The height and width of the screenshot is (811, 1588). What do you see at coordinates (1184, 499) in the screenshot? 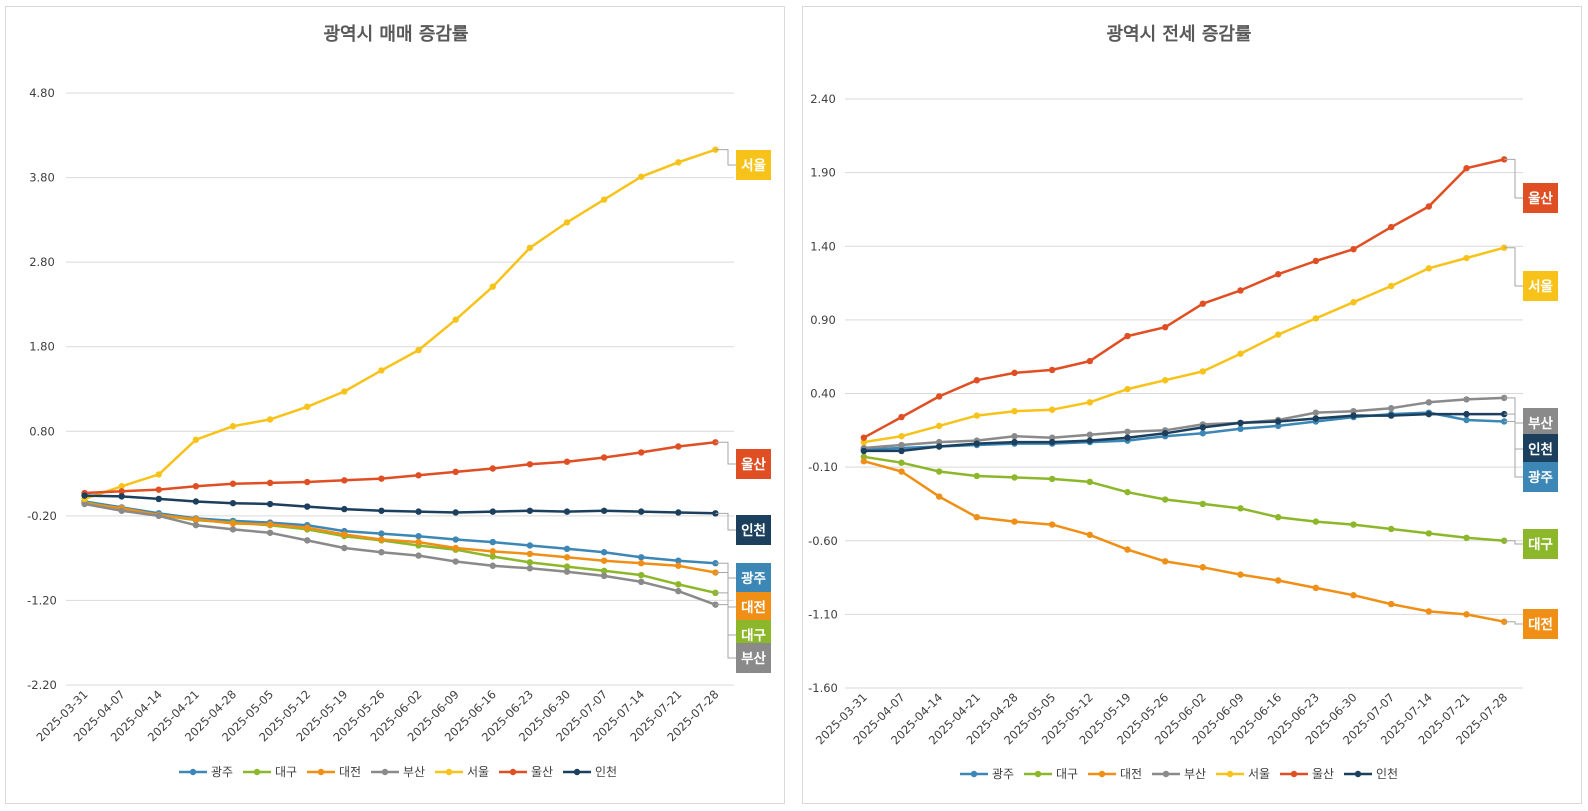
I see `series-line-대구` at bounding box center [1184, 499].